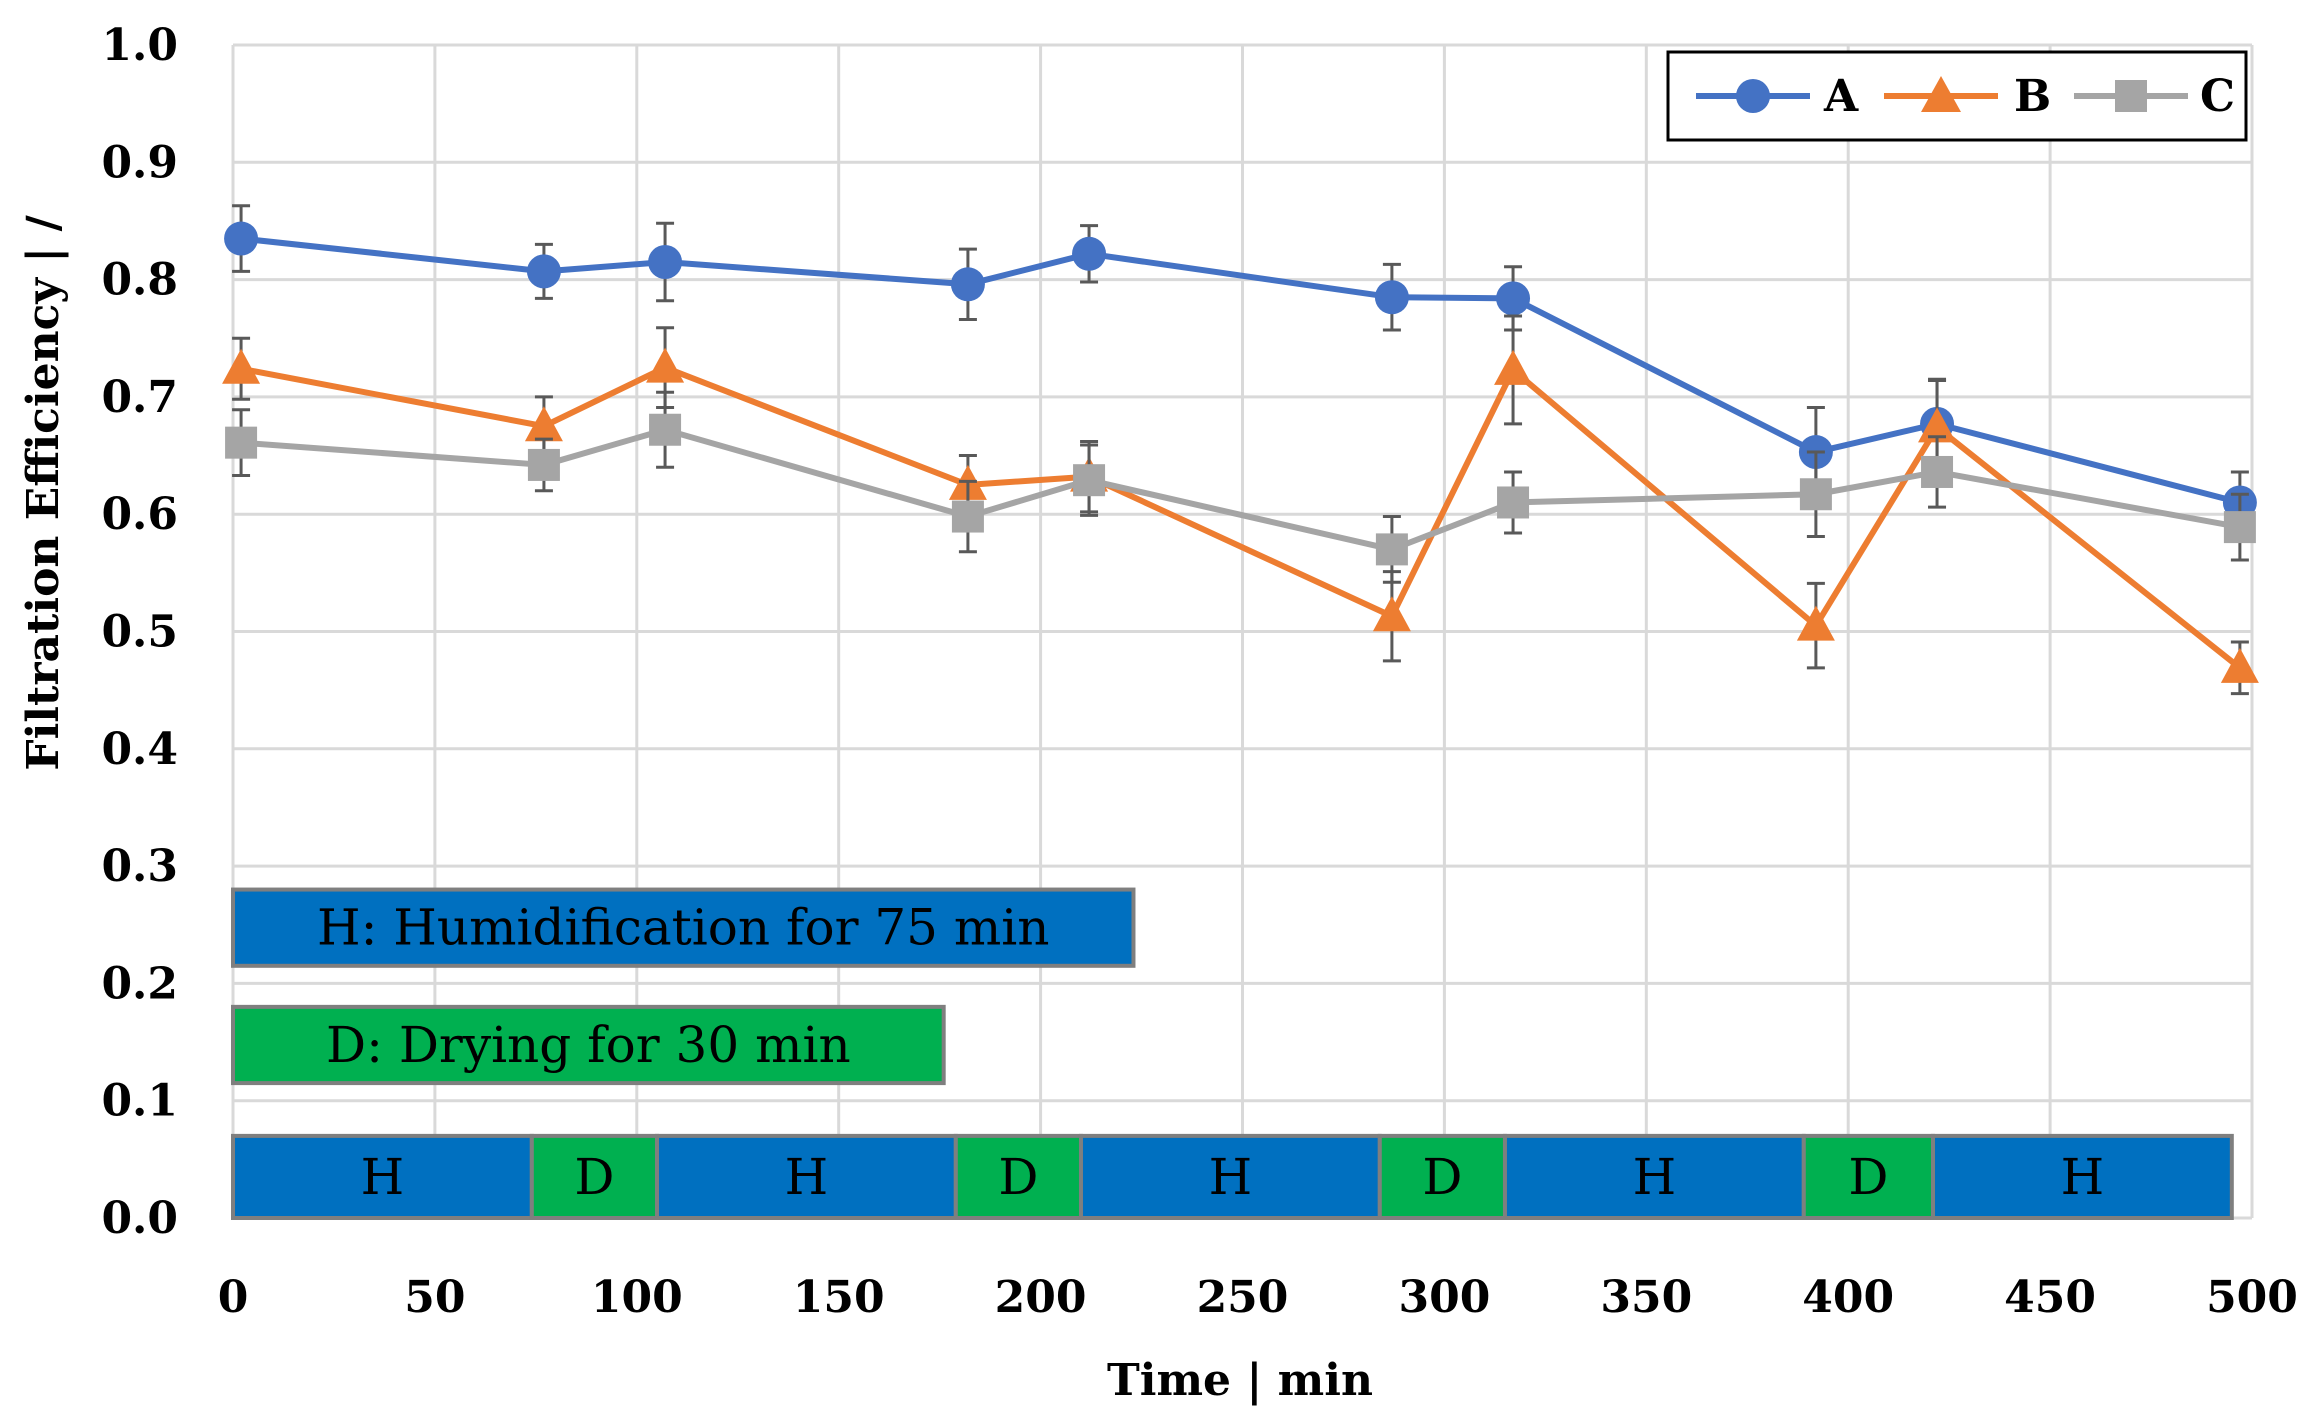 The image size is (2298, 1426). Describe the element at coordinates (637, 1297) in the screenshot. I see `x-tick-label-2: 100` at that location.